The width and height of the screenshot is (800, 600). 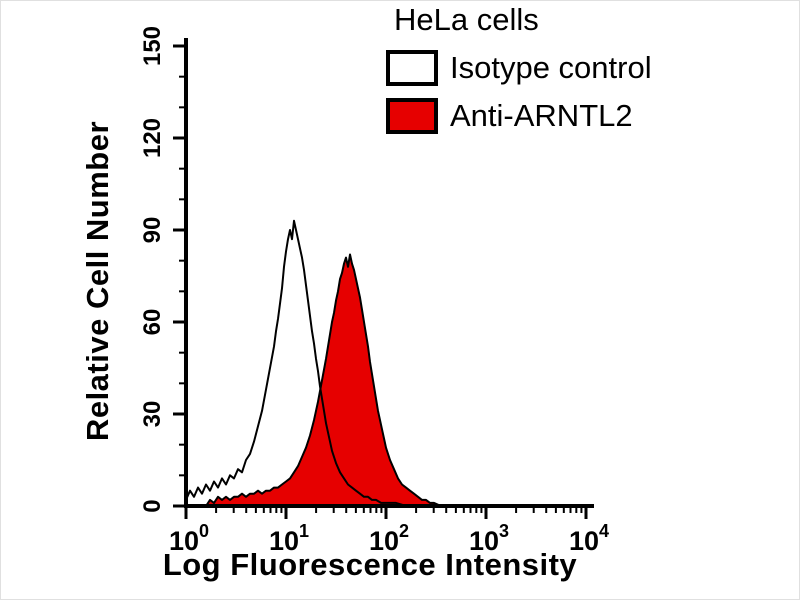 I want to click on x-tick-label: 10², so click(x=389, y=538).